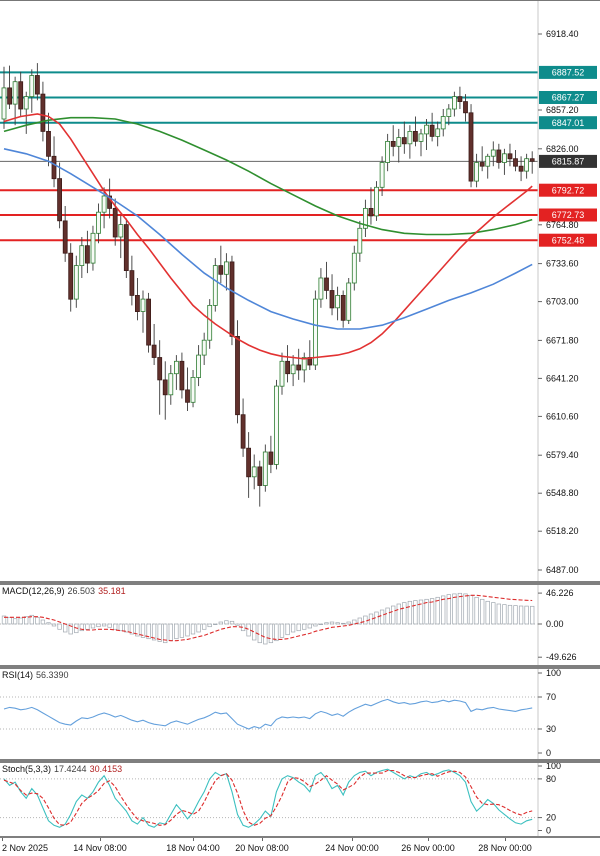 The width and height of the screenshot is (600, 856). Describe the element at coordinates (560, 593) in the screenshot. I see `tick-label: 46.226` at that location.